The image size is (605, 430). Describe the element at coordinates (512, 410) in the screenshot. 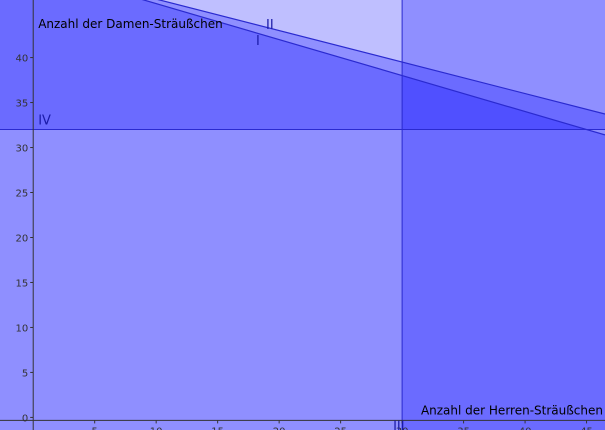

I see `x-axis-label: Anzahl der Herren-Sträußchen` at that location.